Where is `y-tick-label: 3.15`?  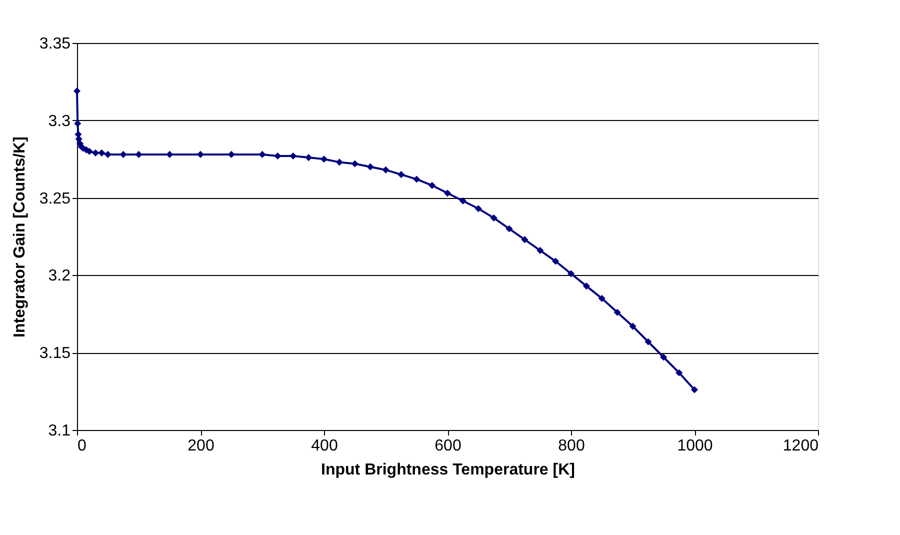
y-tick-label: 3.15 is located at coordinates (55, 353).